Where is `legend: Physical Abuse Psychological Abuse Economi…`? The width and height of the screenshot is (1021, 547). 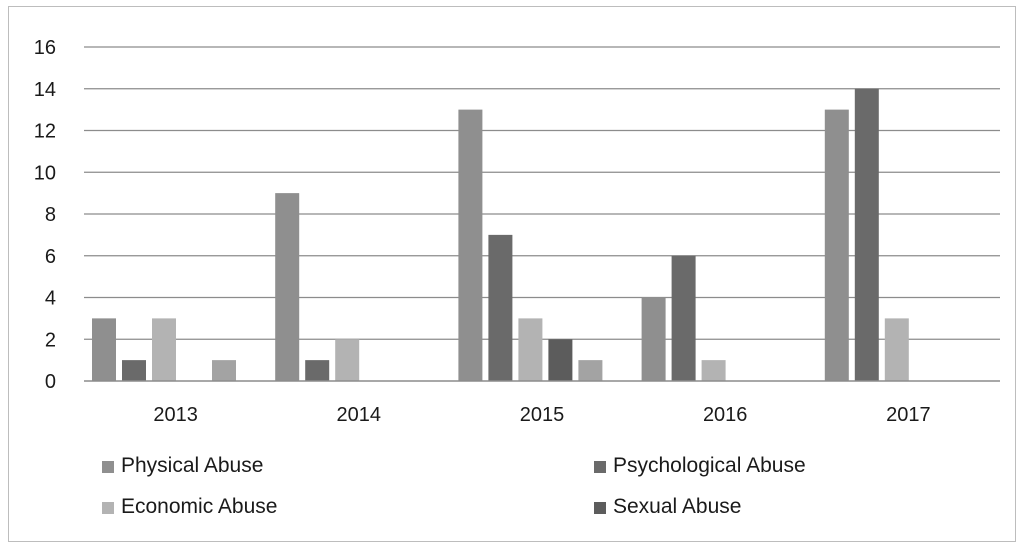 legend: Physical Abuse Psychological Abuse Economi… is located at coordinates (454, 486).